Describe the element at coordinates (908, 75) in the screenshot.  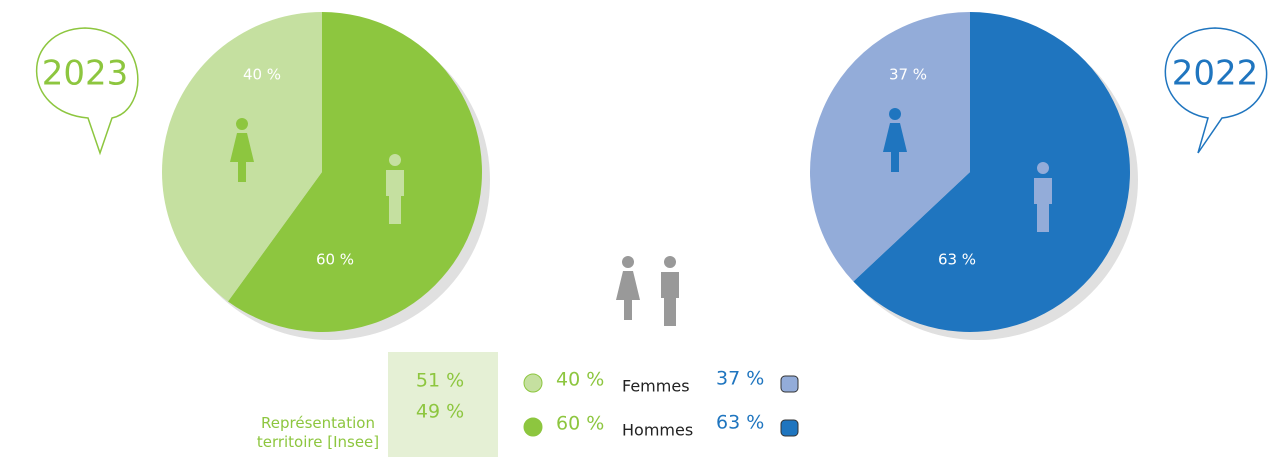
I see `slice-label: 37 %` at that location.